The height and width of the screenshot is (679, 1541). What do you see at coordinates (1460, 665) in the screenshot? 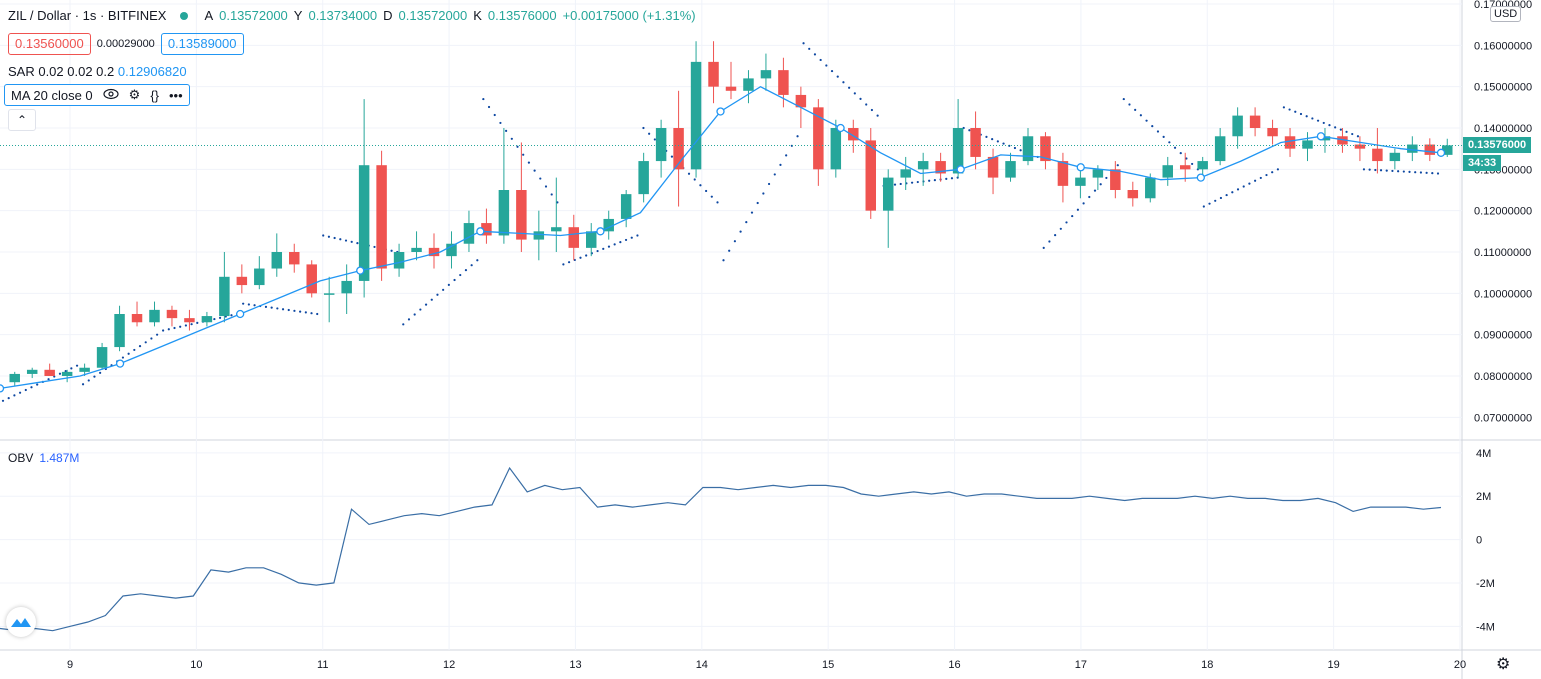
I see `time-tick-label: 20` at bounding box center [1460, 665].